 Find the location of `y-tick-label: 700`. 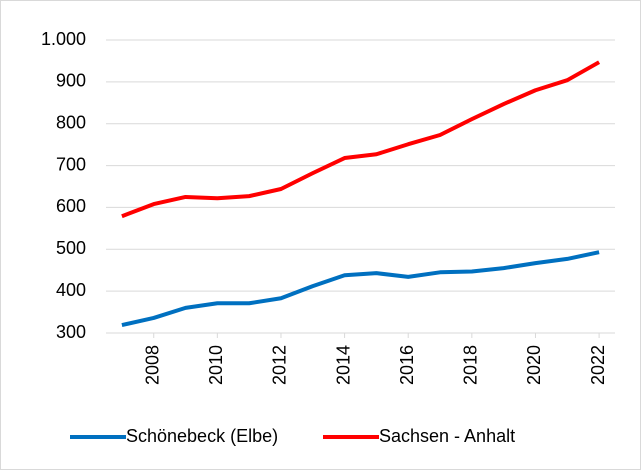

y-tick-label: 700 is located at coordinates (71, 164).